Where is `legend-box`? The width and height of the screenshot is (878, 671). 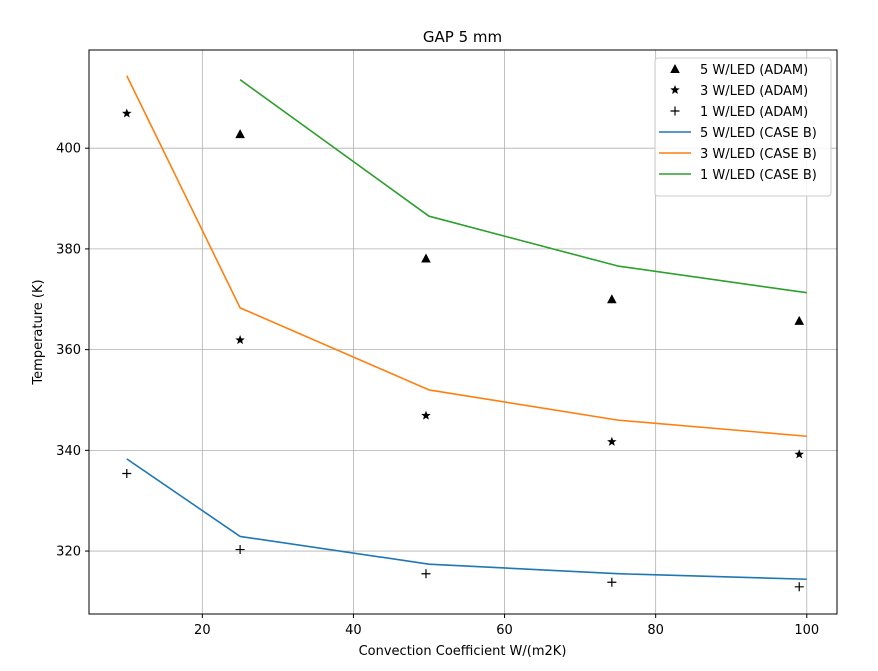
legend-box is located at coordinates (743, 127).